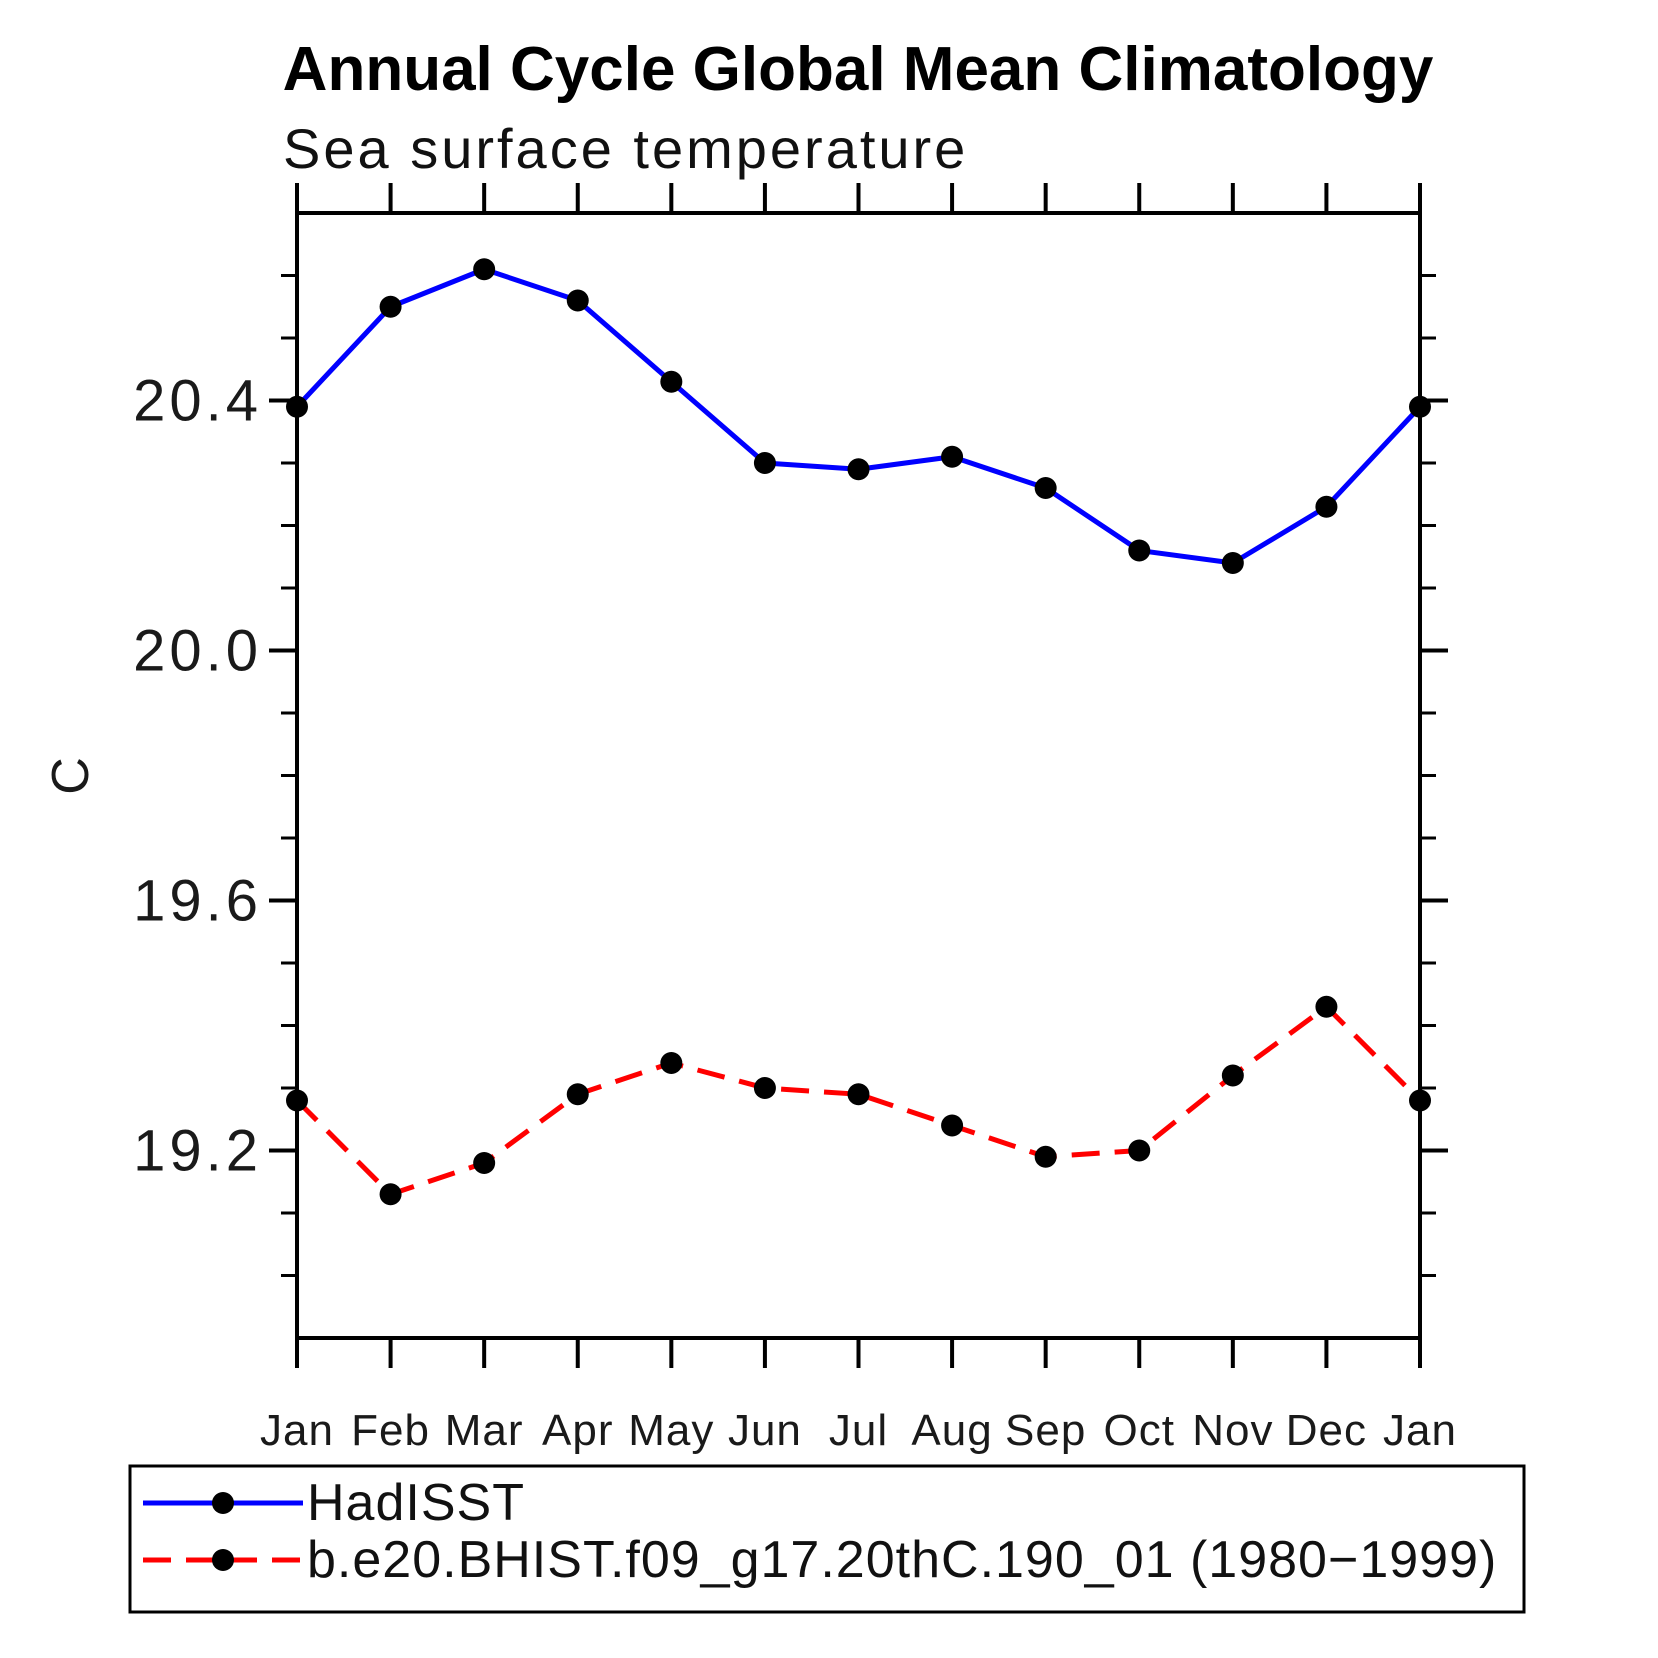  I want to click on x-tick-label: Dec, so click(1326, 1430).